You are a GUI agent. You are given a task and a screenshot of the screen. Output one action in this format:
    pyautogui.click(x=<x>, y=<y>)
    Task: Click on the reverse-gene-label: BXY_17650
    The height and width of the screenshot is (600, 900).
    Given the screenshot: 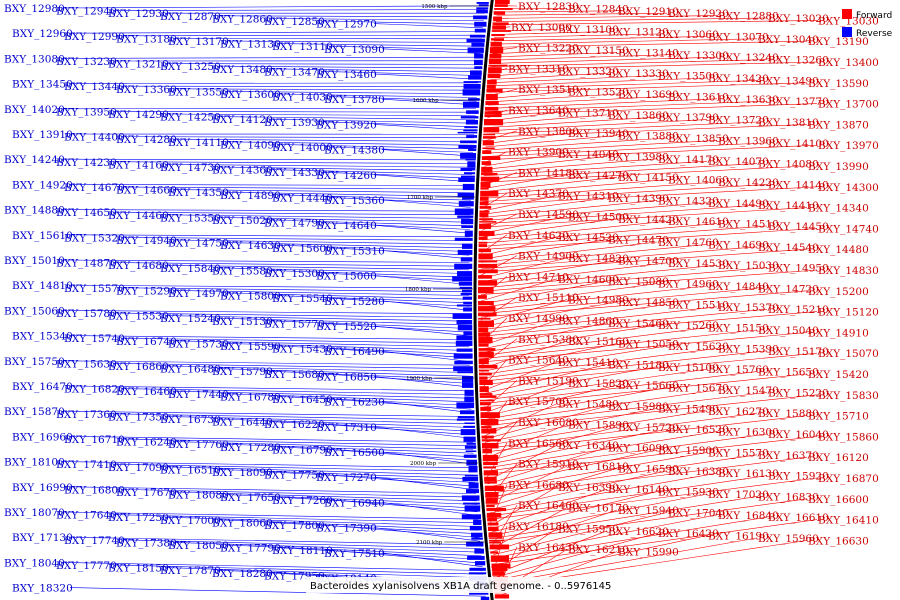 What is the action you would take?
    pyautogui.click(x=250, y=498)
    